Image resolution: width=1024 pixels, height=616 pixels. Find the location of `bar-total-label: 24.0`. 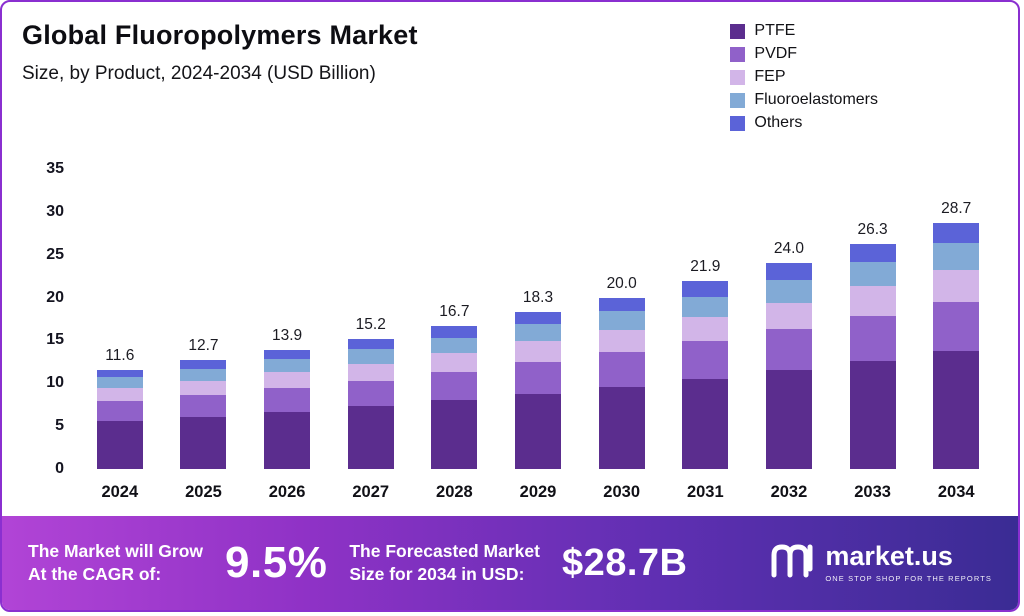

bar-total-label: 24.0 is located at coordinates (789, 249).